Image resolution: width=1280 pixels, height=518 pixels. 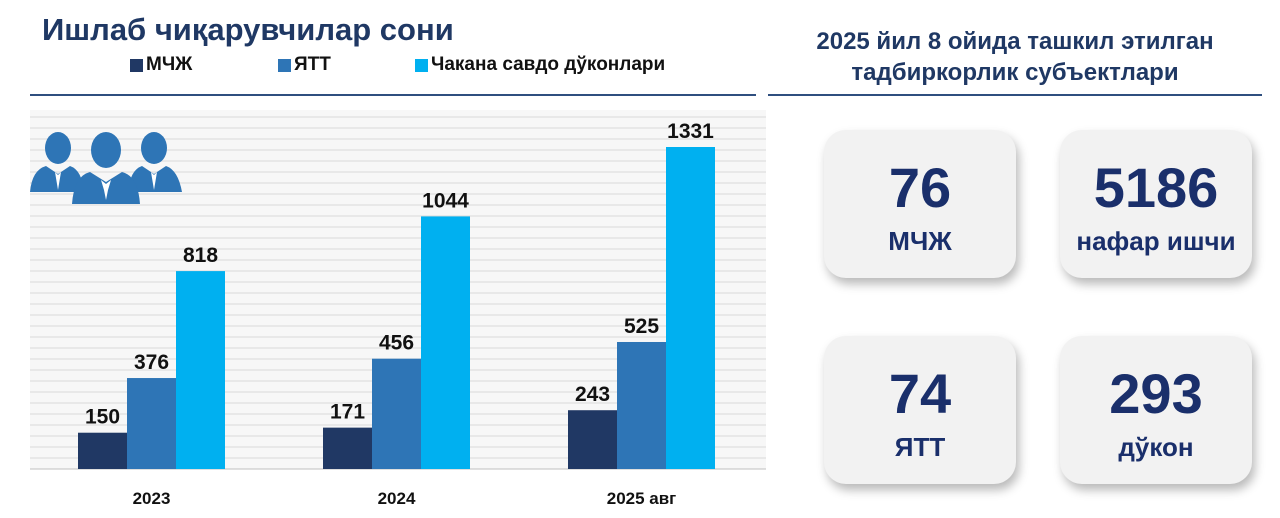 I want to click on people-group-icon, so click(x=106, y=168).